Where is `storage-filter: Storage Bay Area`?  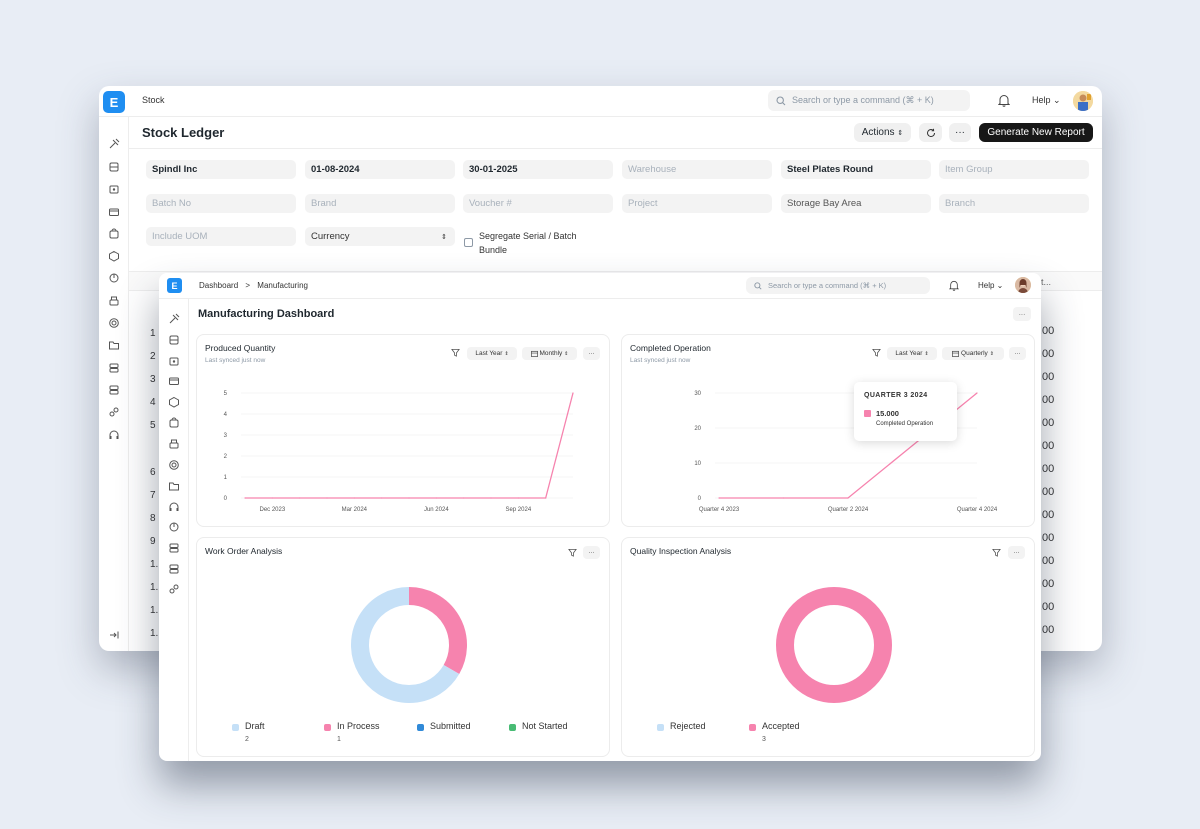
storage-filter: Storage Bay Area is located at coordinates (856, 203).